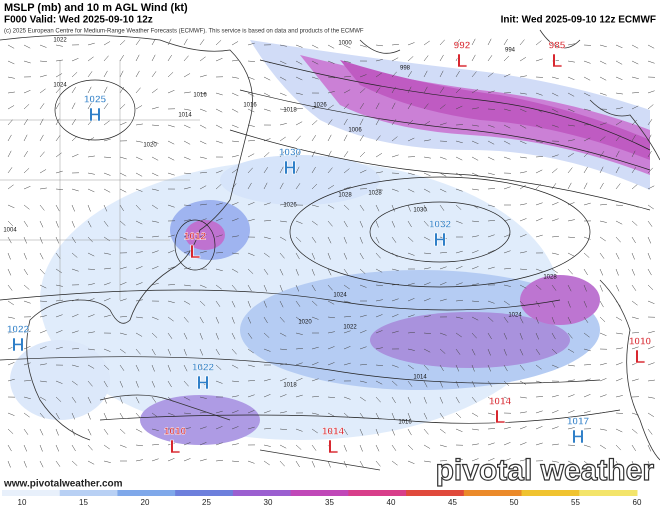 The width and height of the screenshot is (660, 510). Describe the element at coordinates (420, 211) in the screenshot. I see `isobar-label: 1030` at that location.